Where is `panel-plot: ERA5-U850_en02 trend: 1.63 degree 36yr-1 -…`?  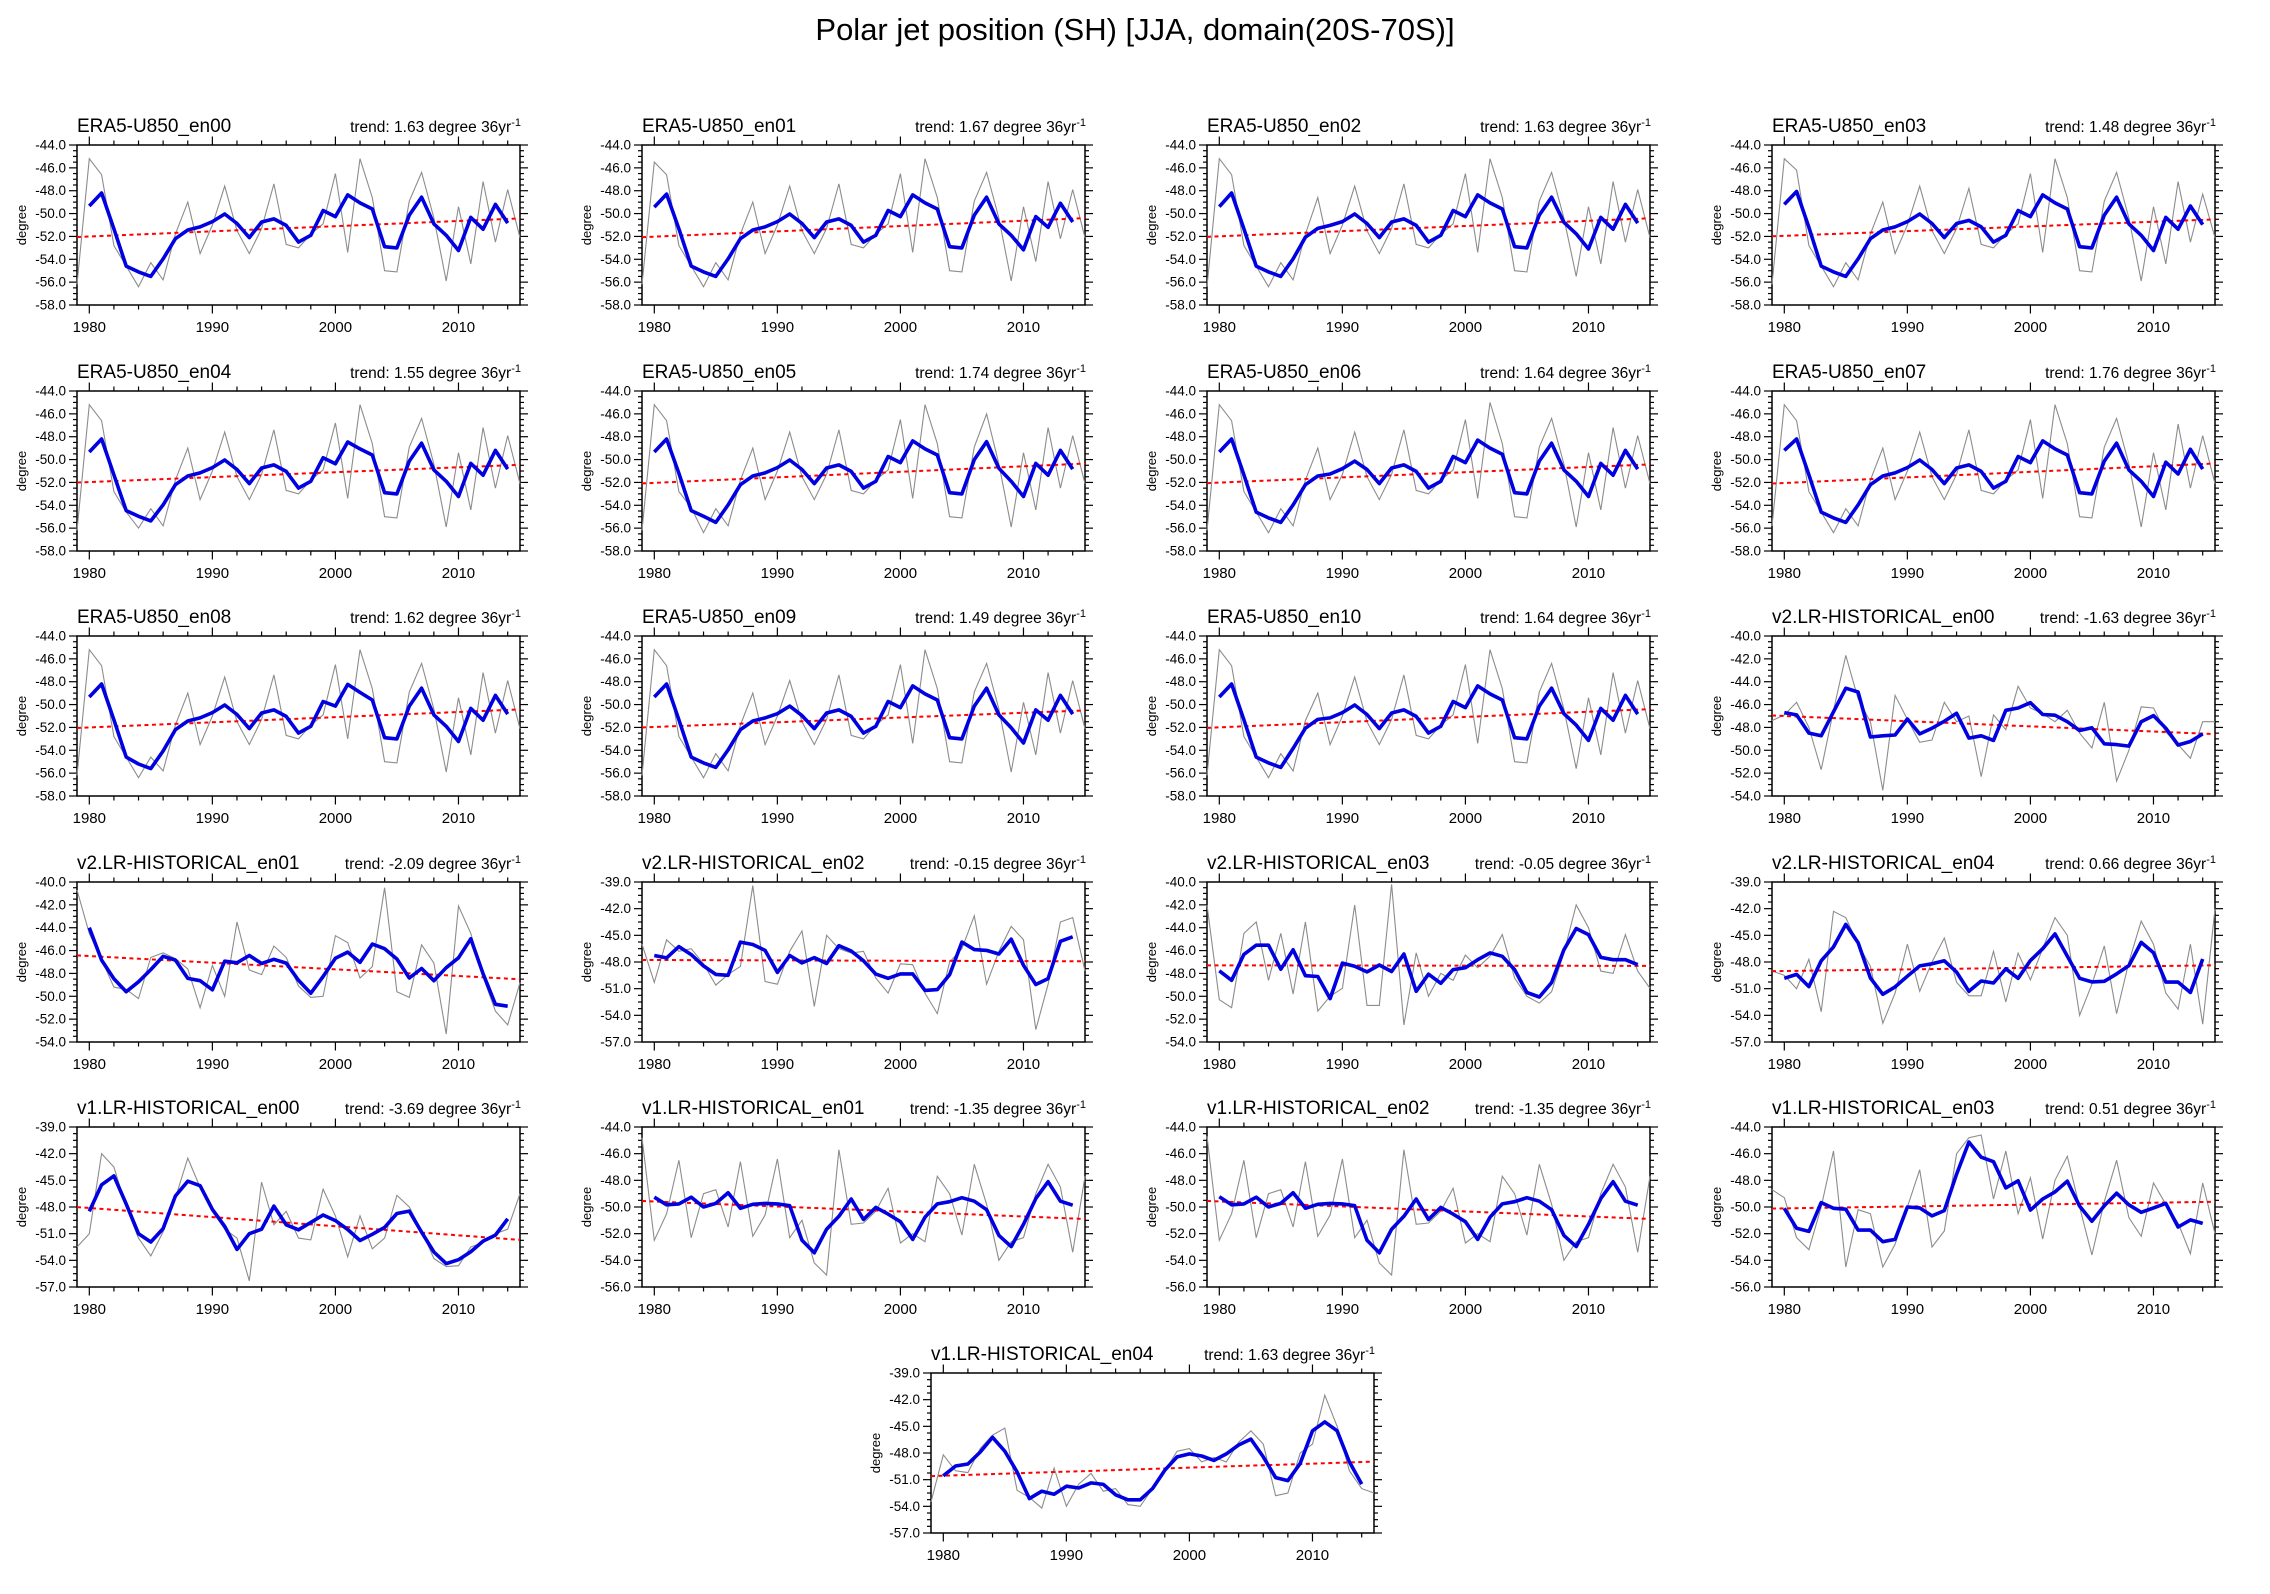 panel-plot: ERA5-U850_en02 trend: 1.63 degree 36yr-1 -… is located at coordinates (1401, 226).